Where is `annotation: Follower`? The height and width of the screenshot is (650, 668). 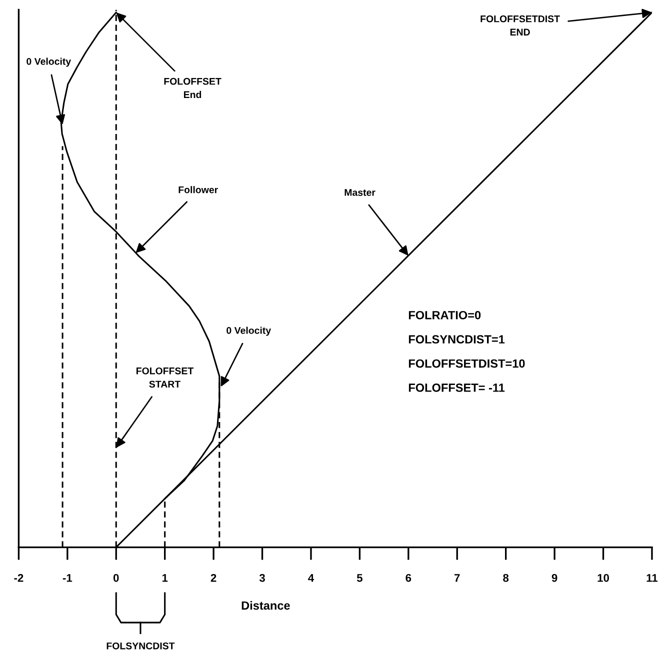
annotation: Follower is located at coordinates (198, 190).